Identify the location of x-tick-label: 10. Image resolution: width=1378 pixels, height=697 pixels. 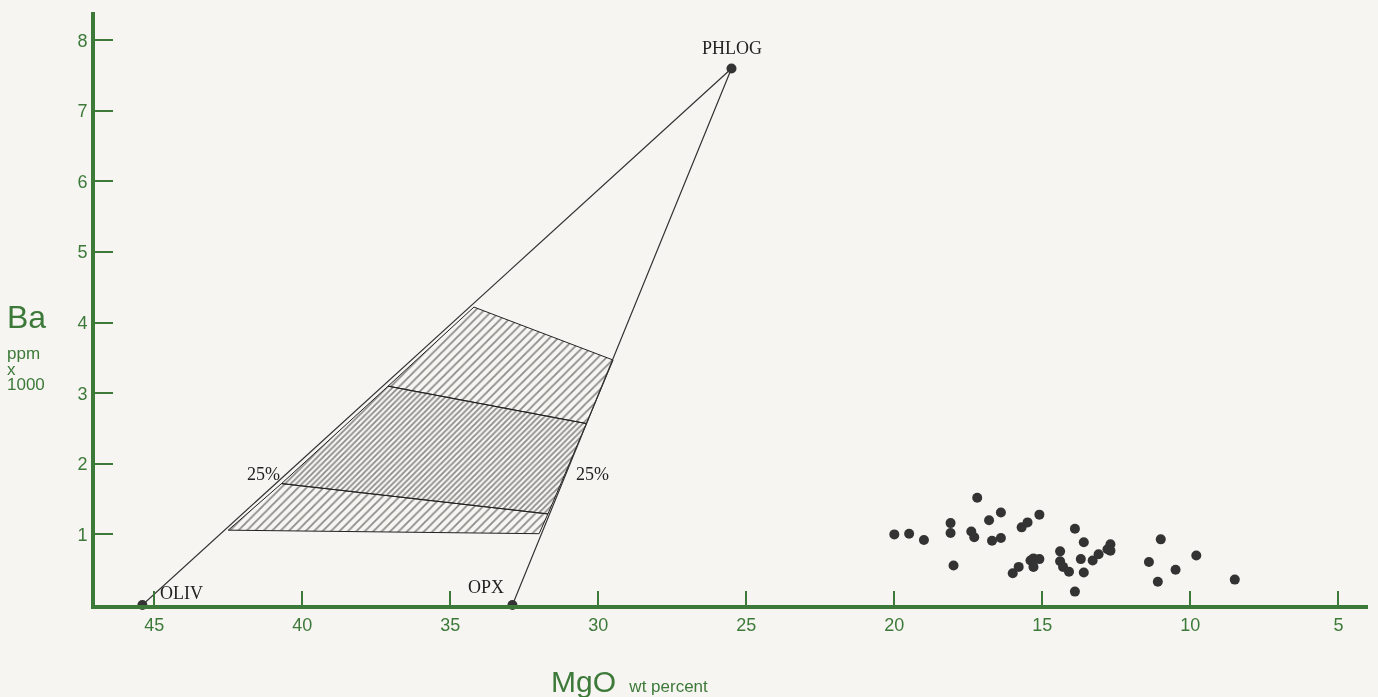
(1190, 624).